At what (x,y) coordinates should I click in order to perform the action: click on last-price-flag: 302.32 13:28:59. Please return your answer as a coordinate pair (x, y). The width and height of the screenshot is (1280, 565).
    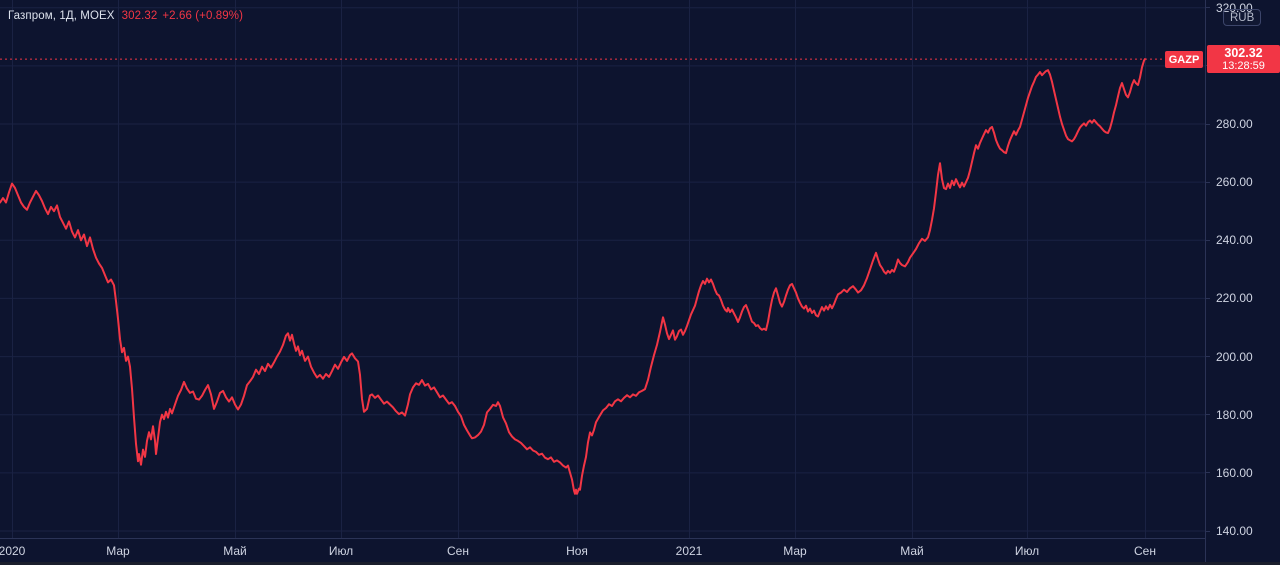
    Looking at the image, I should click on (1243, 59).